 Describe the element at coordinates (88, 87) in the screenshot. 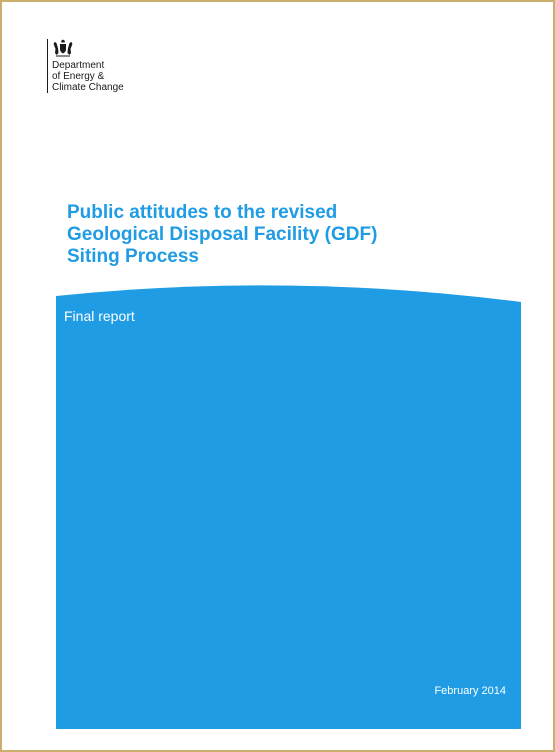

I see `department-name-line-3: Climate Change` at that location.